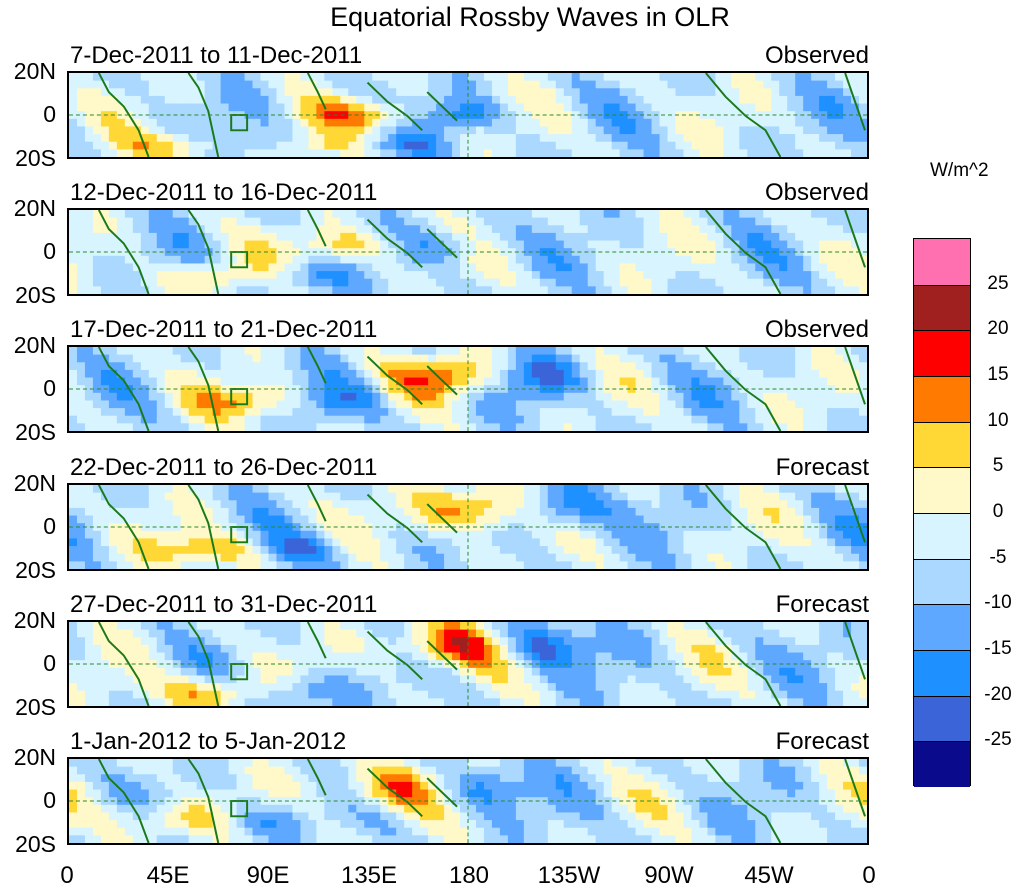  What do you see at coordinates (998, 694) in the screenshot?
I see `colorbar-tick-label: -20` at bounding box center [998, 694].